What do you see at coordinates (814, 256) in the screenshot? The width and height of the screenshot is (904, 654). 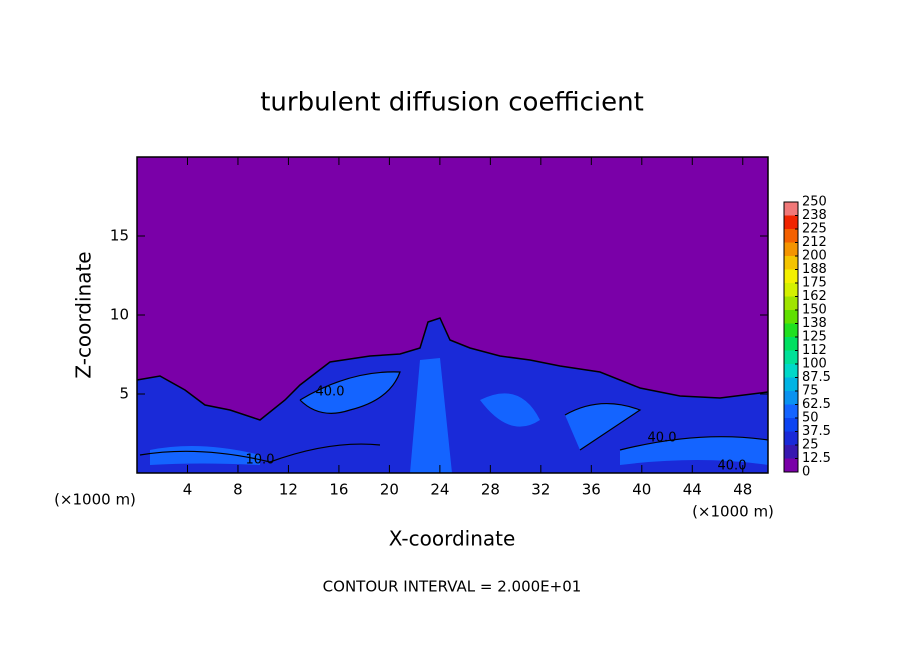 I see `colorbar-label: 200` at bounding box center [814, 256].